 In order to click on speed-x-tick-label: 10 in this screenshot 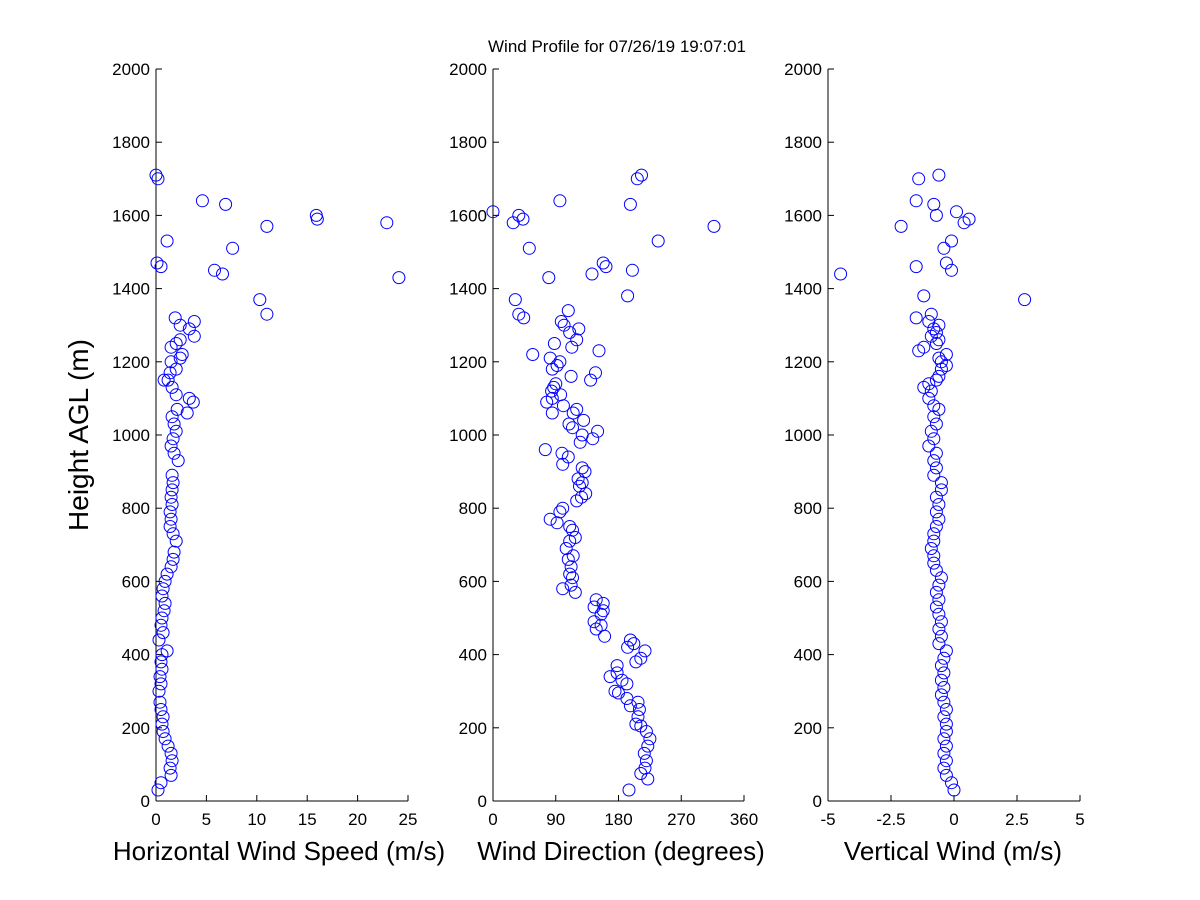, I will do `click(256, 819)`.